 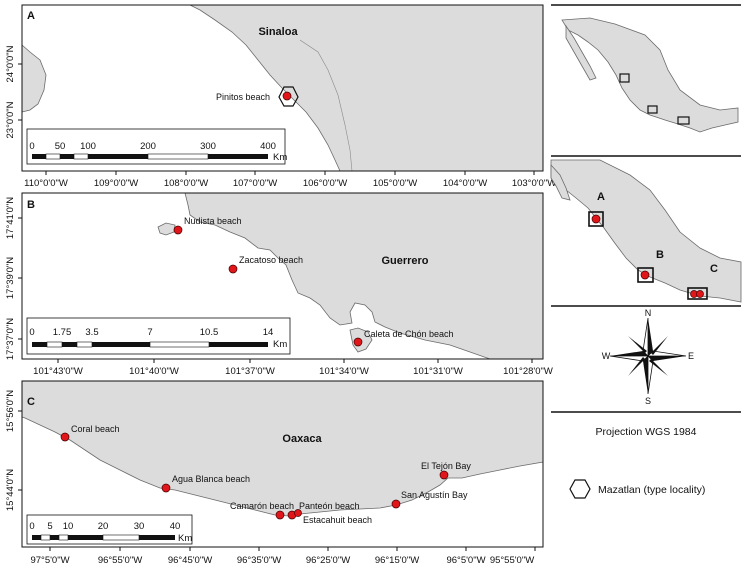 What do you see at coordinates (166, 229) in the screenshot?
I see `nudista-islet-land` at bounding box center [166, 229].